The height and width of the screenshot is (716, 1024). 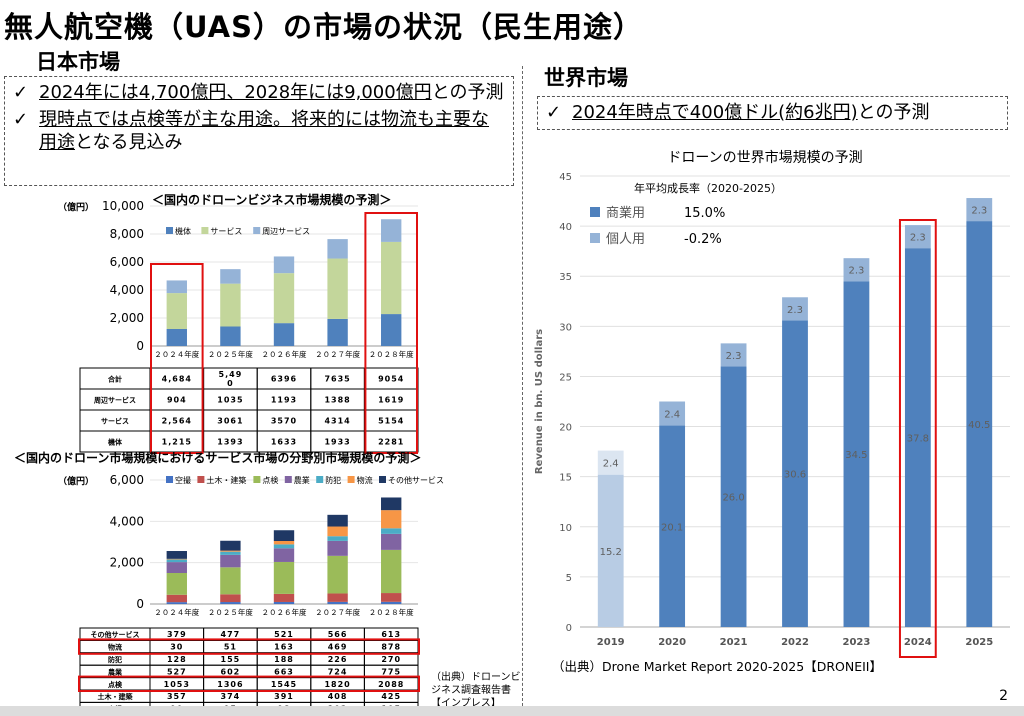 I want to click on table-value: 2,564, so click(x=177, y=421).